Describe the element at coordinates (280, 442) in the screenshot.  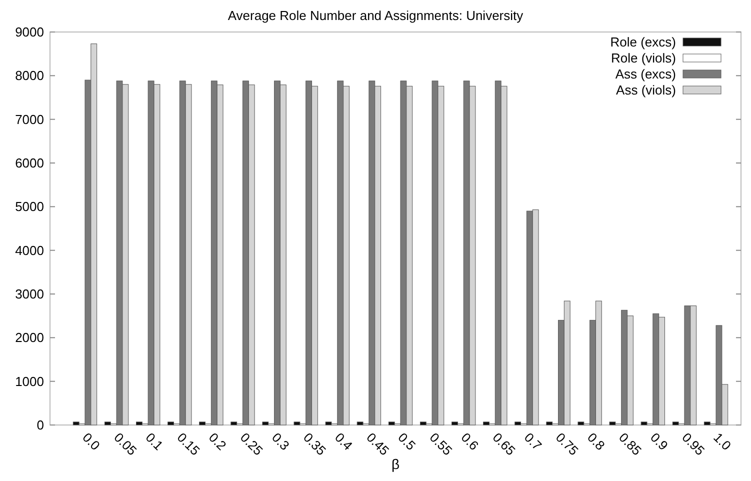
I see `x-tick-label: 0.3` at that location.